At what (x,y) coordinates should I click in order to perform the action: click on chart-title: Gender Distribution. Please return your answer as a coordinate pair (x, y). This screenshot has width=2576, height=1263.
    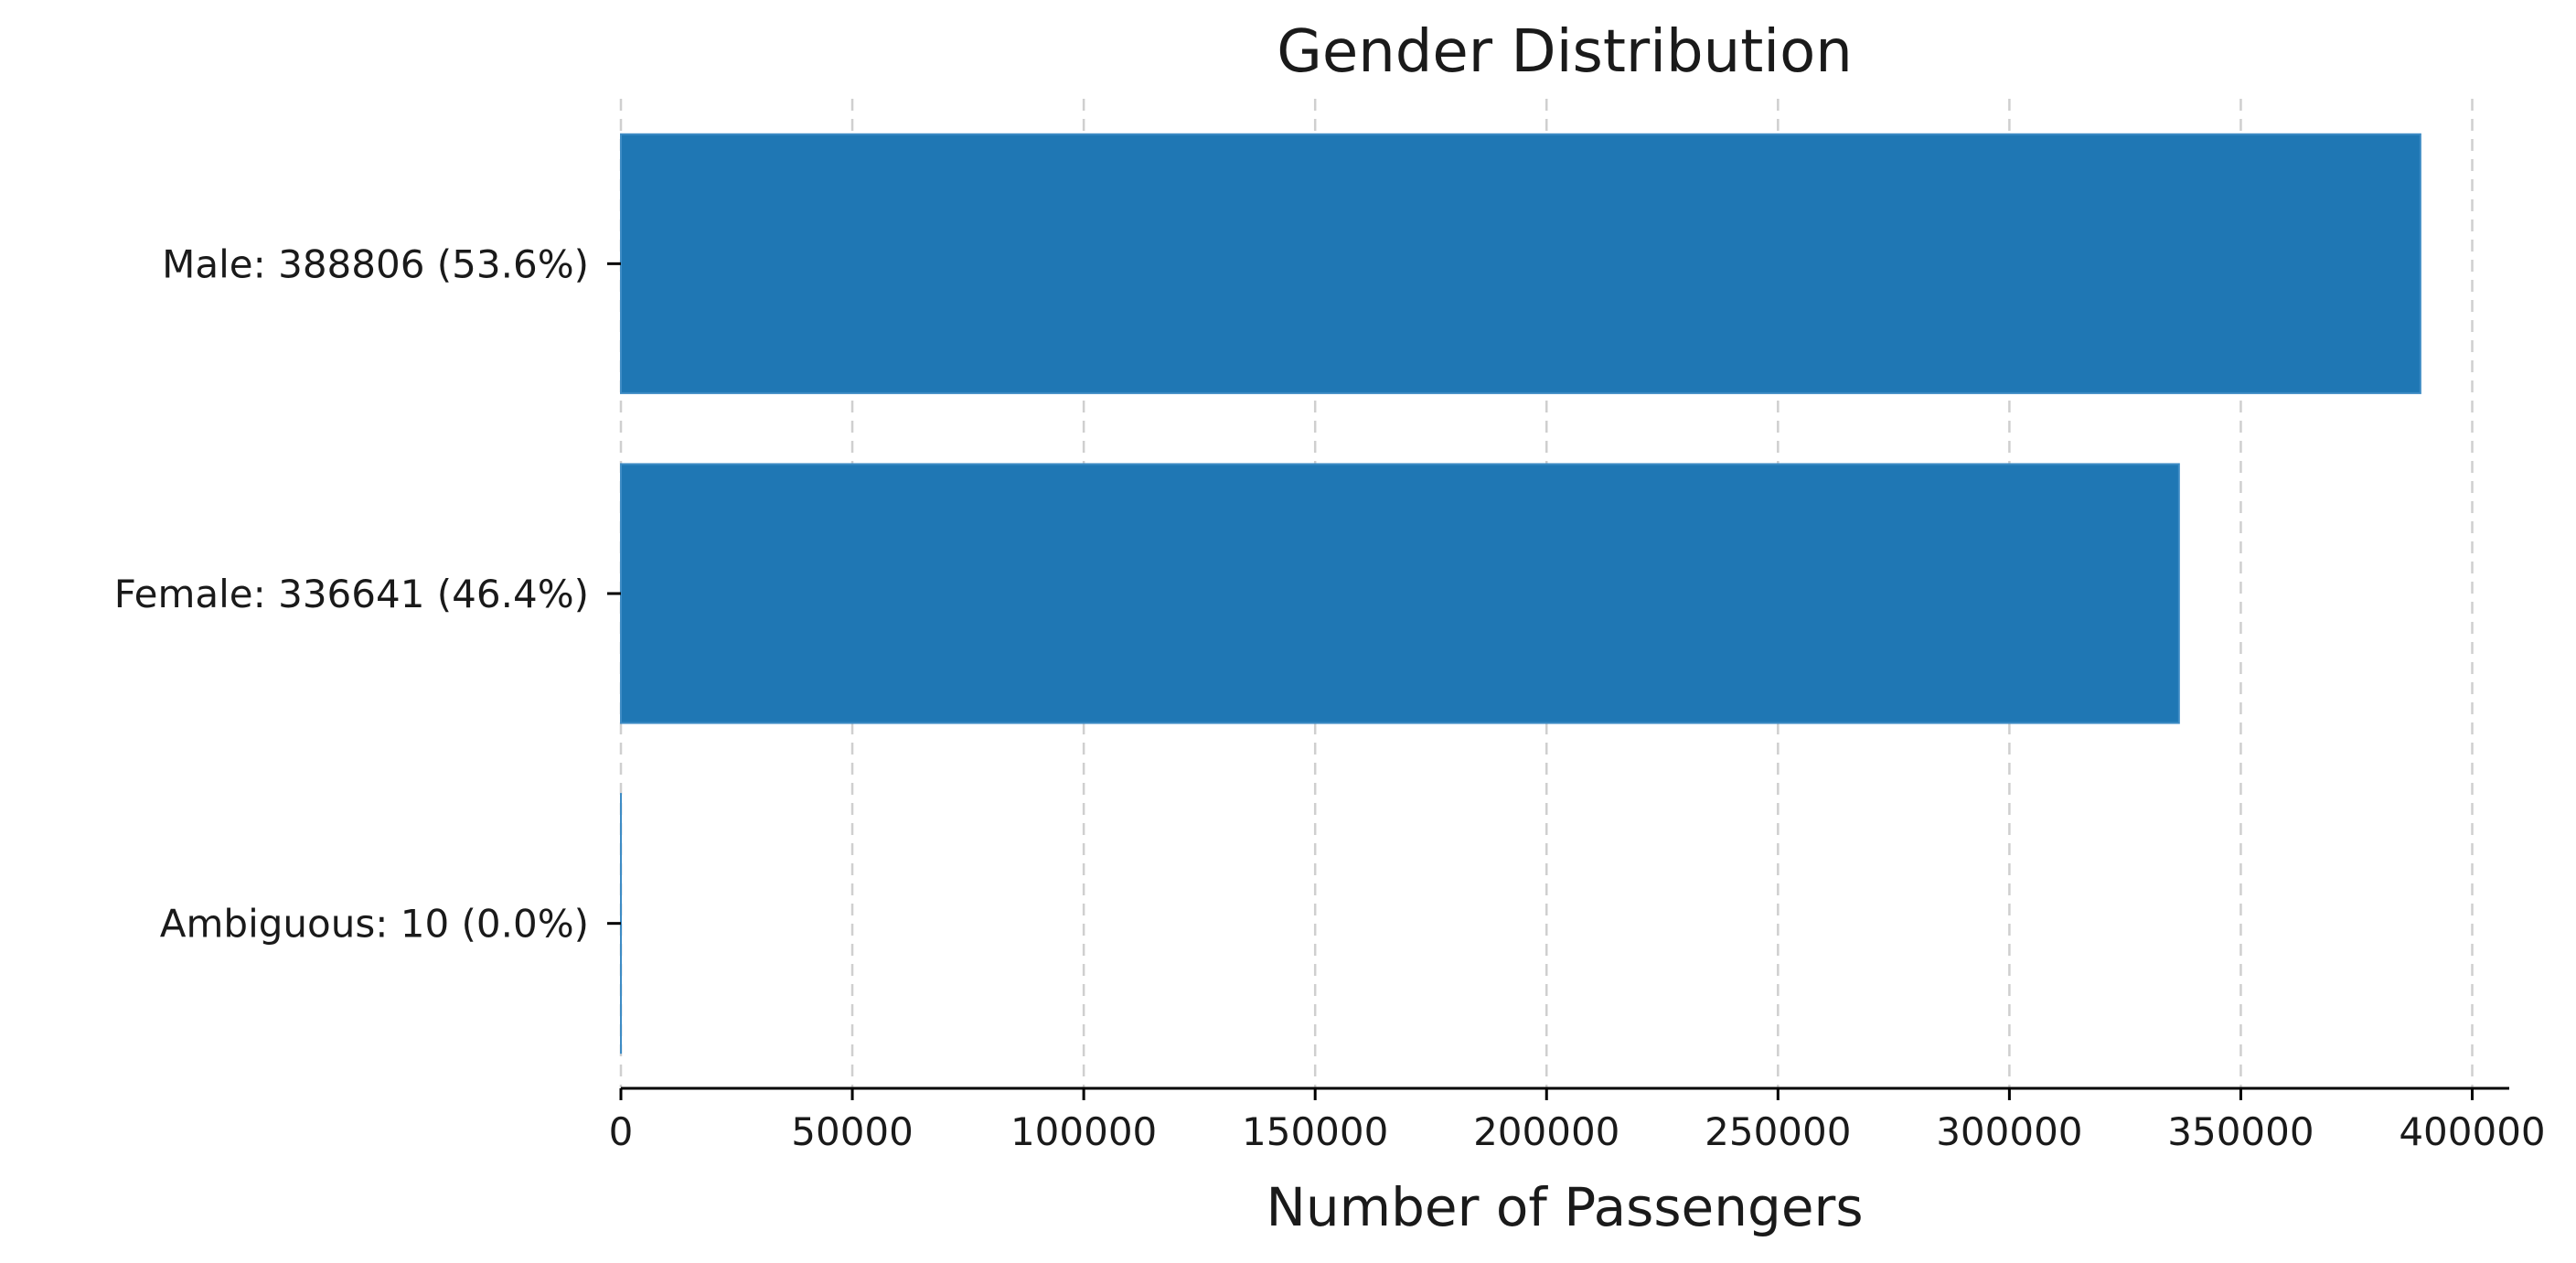
    Looking at the image, I should click on (1565, 52).